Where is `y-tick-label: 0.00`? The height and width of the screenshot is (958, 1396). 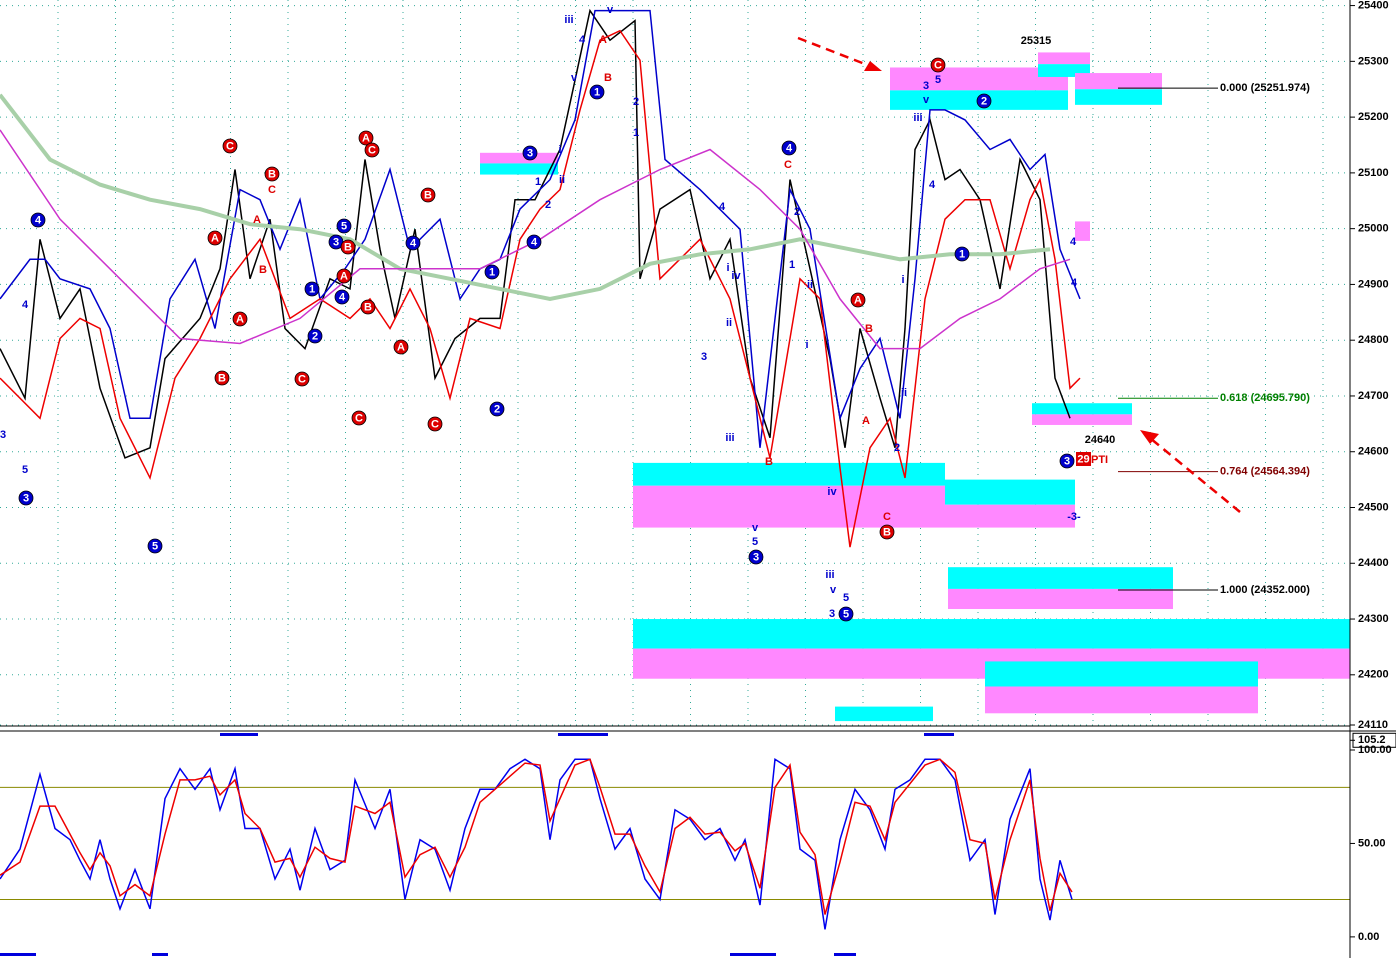 y-tick-label: 0.00 is located at coordinates (1368, 937).